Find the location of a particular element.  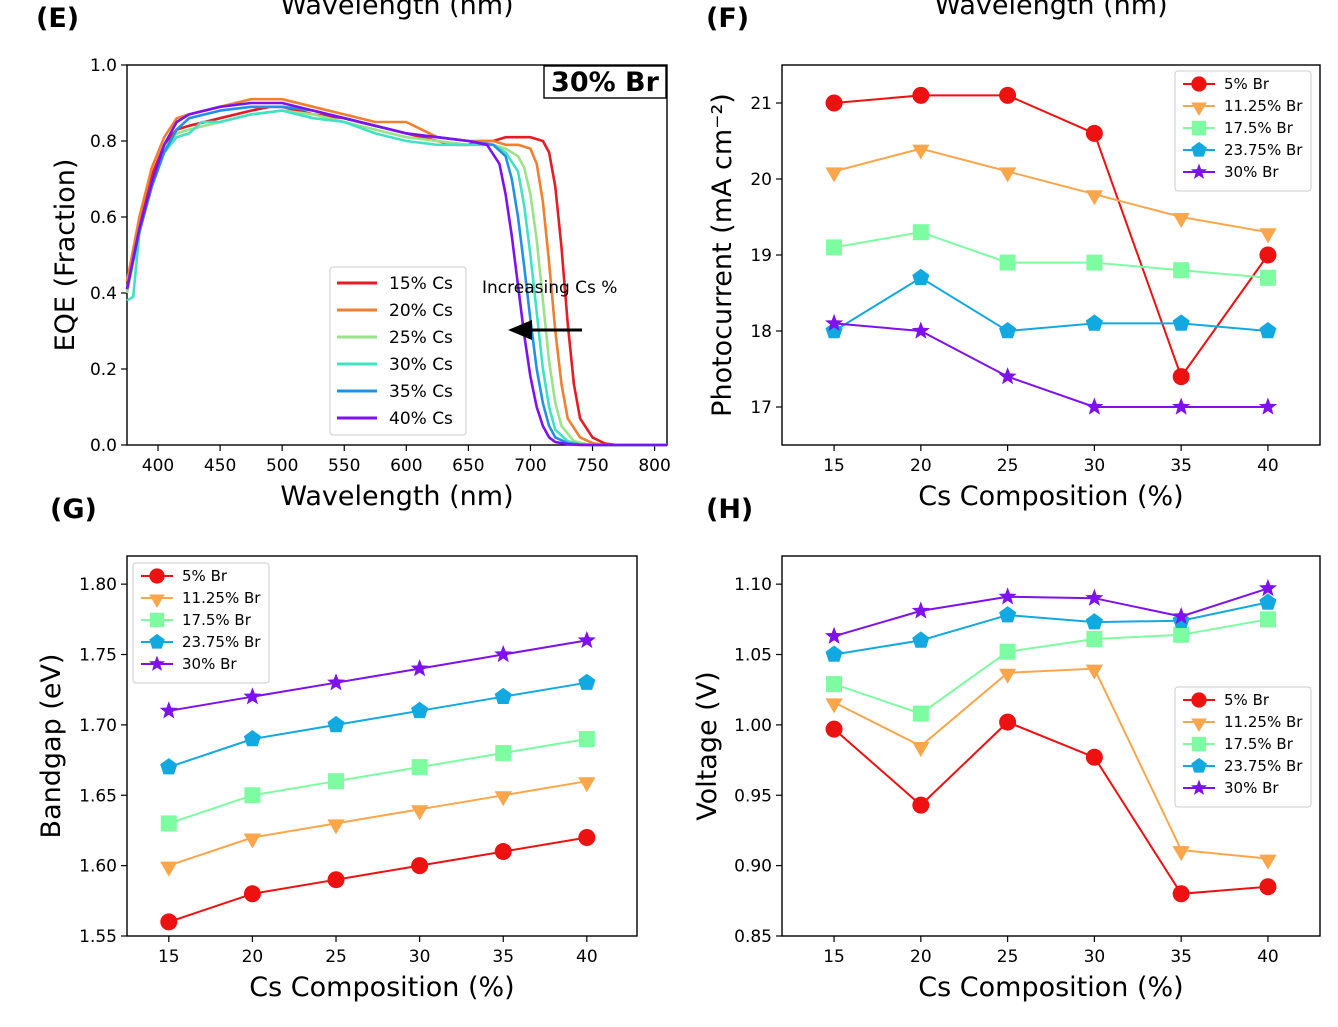

y-tick-label: 17 is located at coordinates (761, 408).